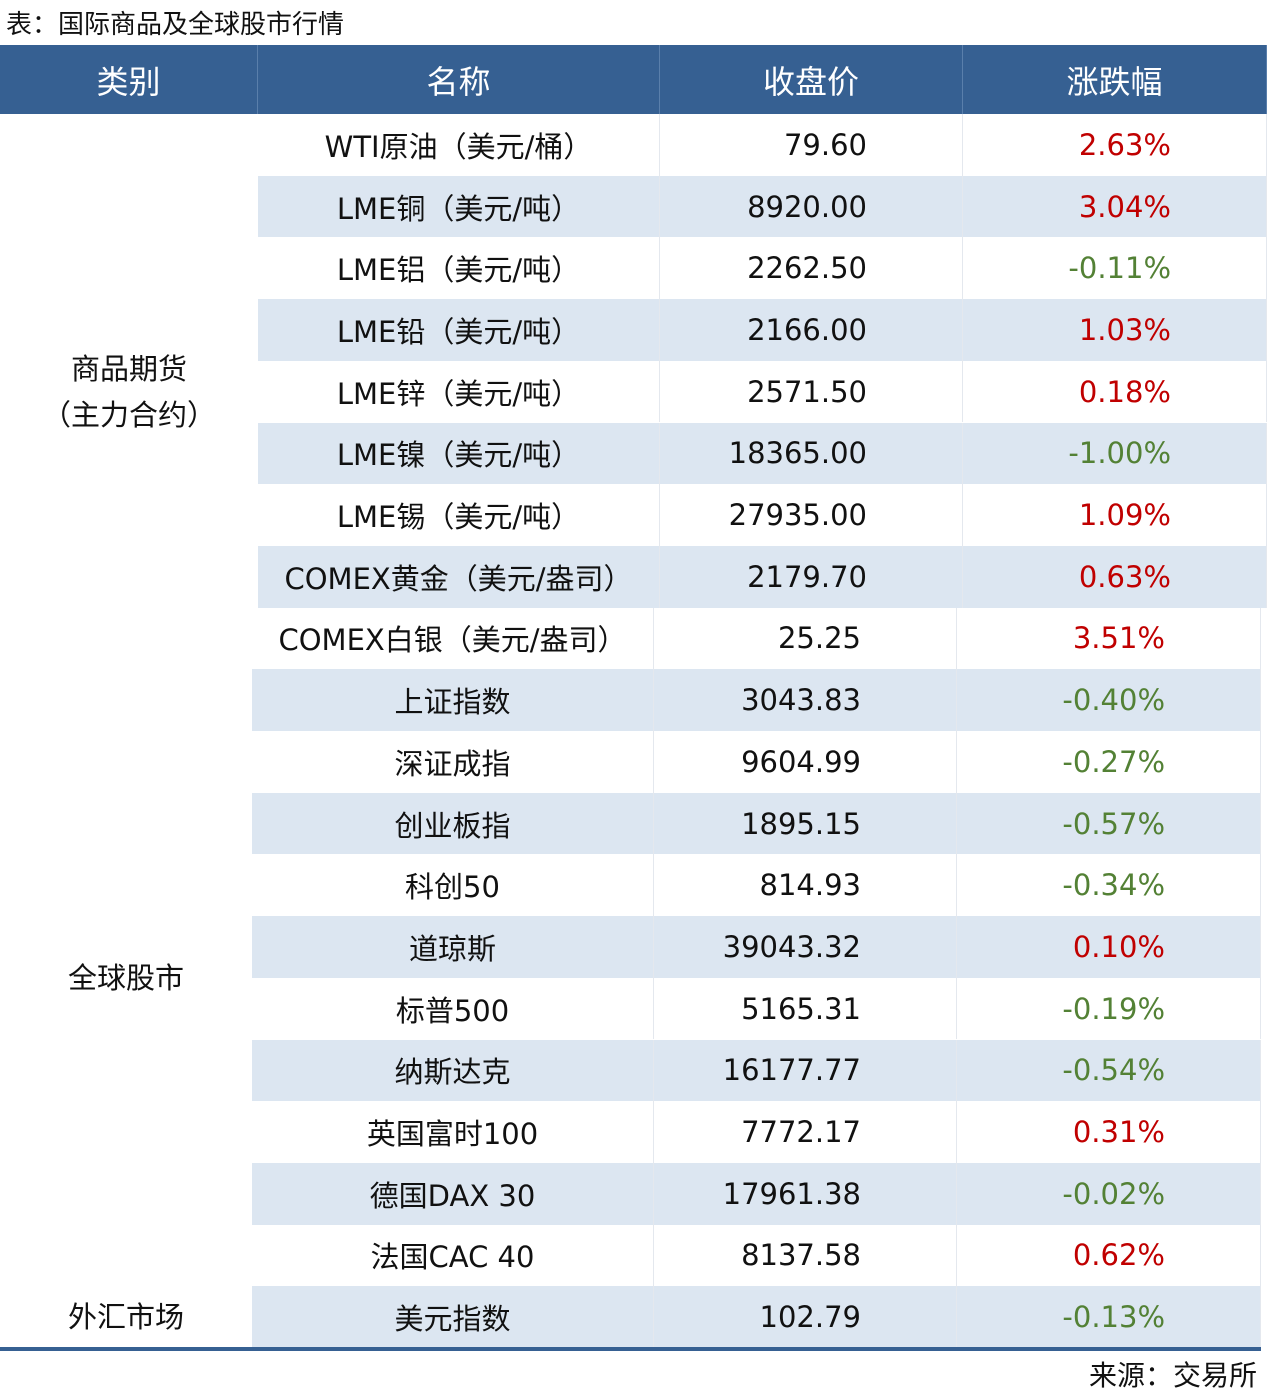 The height and width of the screenshot is (1394, 1269). Describe the element at coordinates (175, 25) in the screenshot. I see `table-caption: 表：国际商品及全球股市行情` at that location.